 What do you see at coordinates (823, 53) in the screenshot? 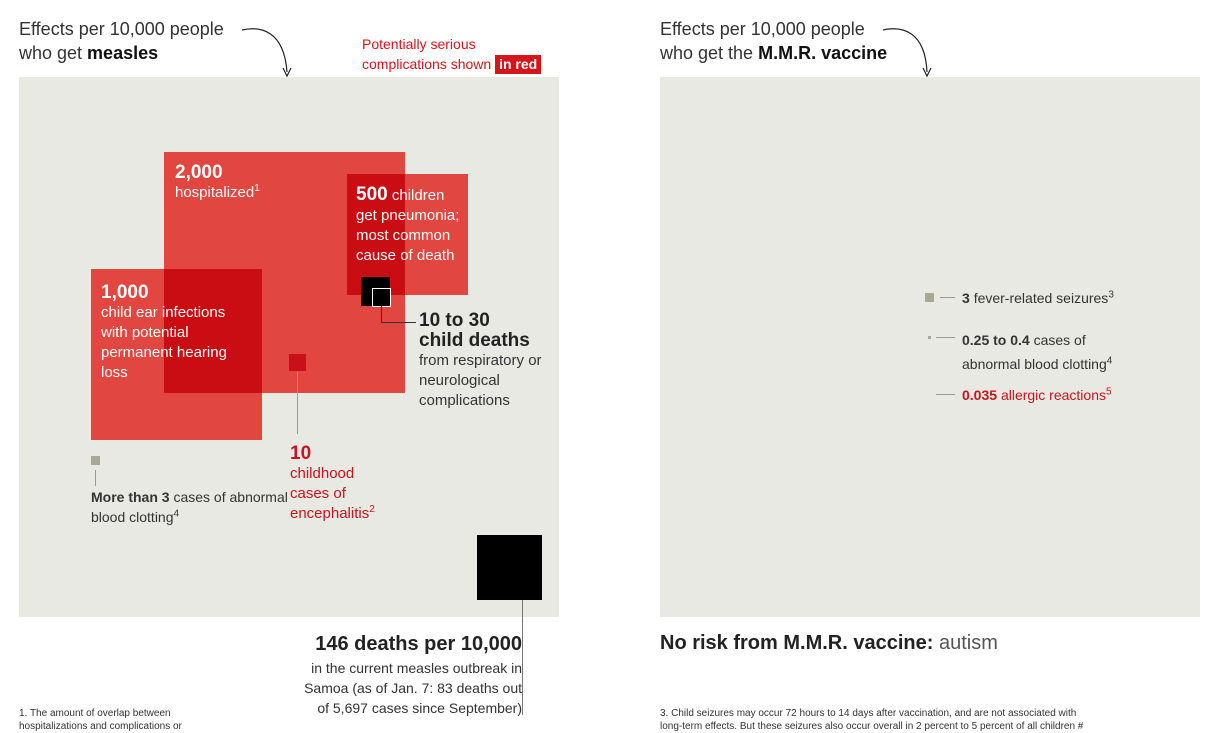
I see `right-heading-bold: M.M.R. vaccine` at bounding box center [823, 53].